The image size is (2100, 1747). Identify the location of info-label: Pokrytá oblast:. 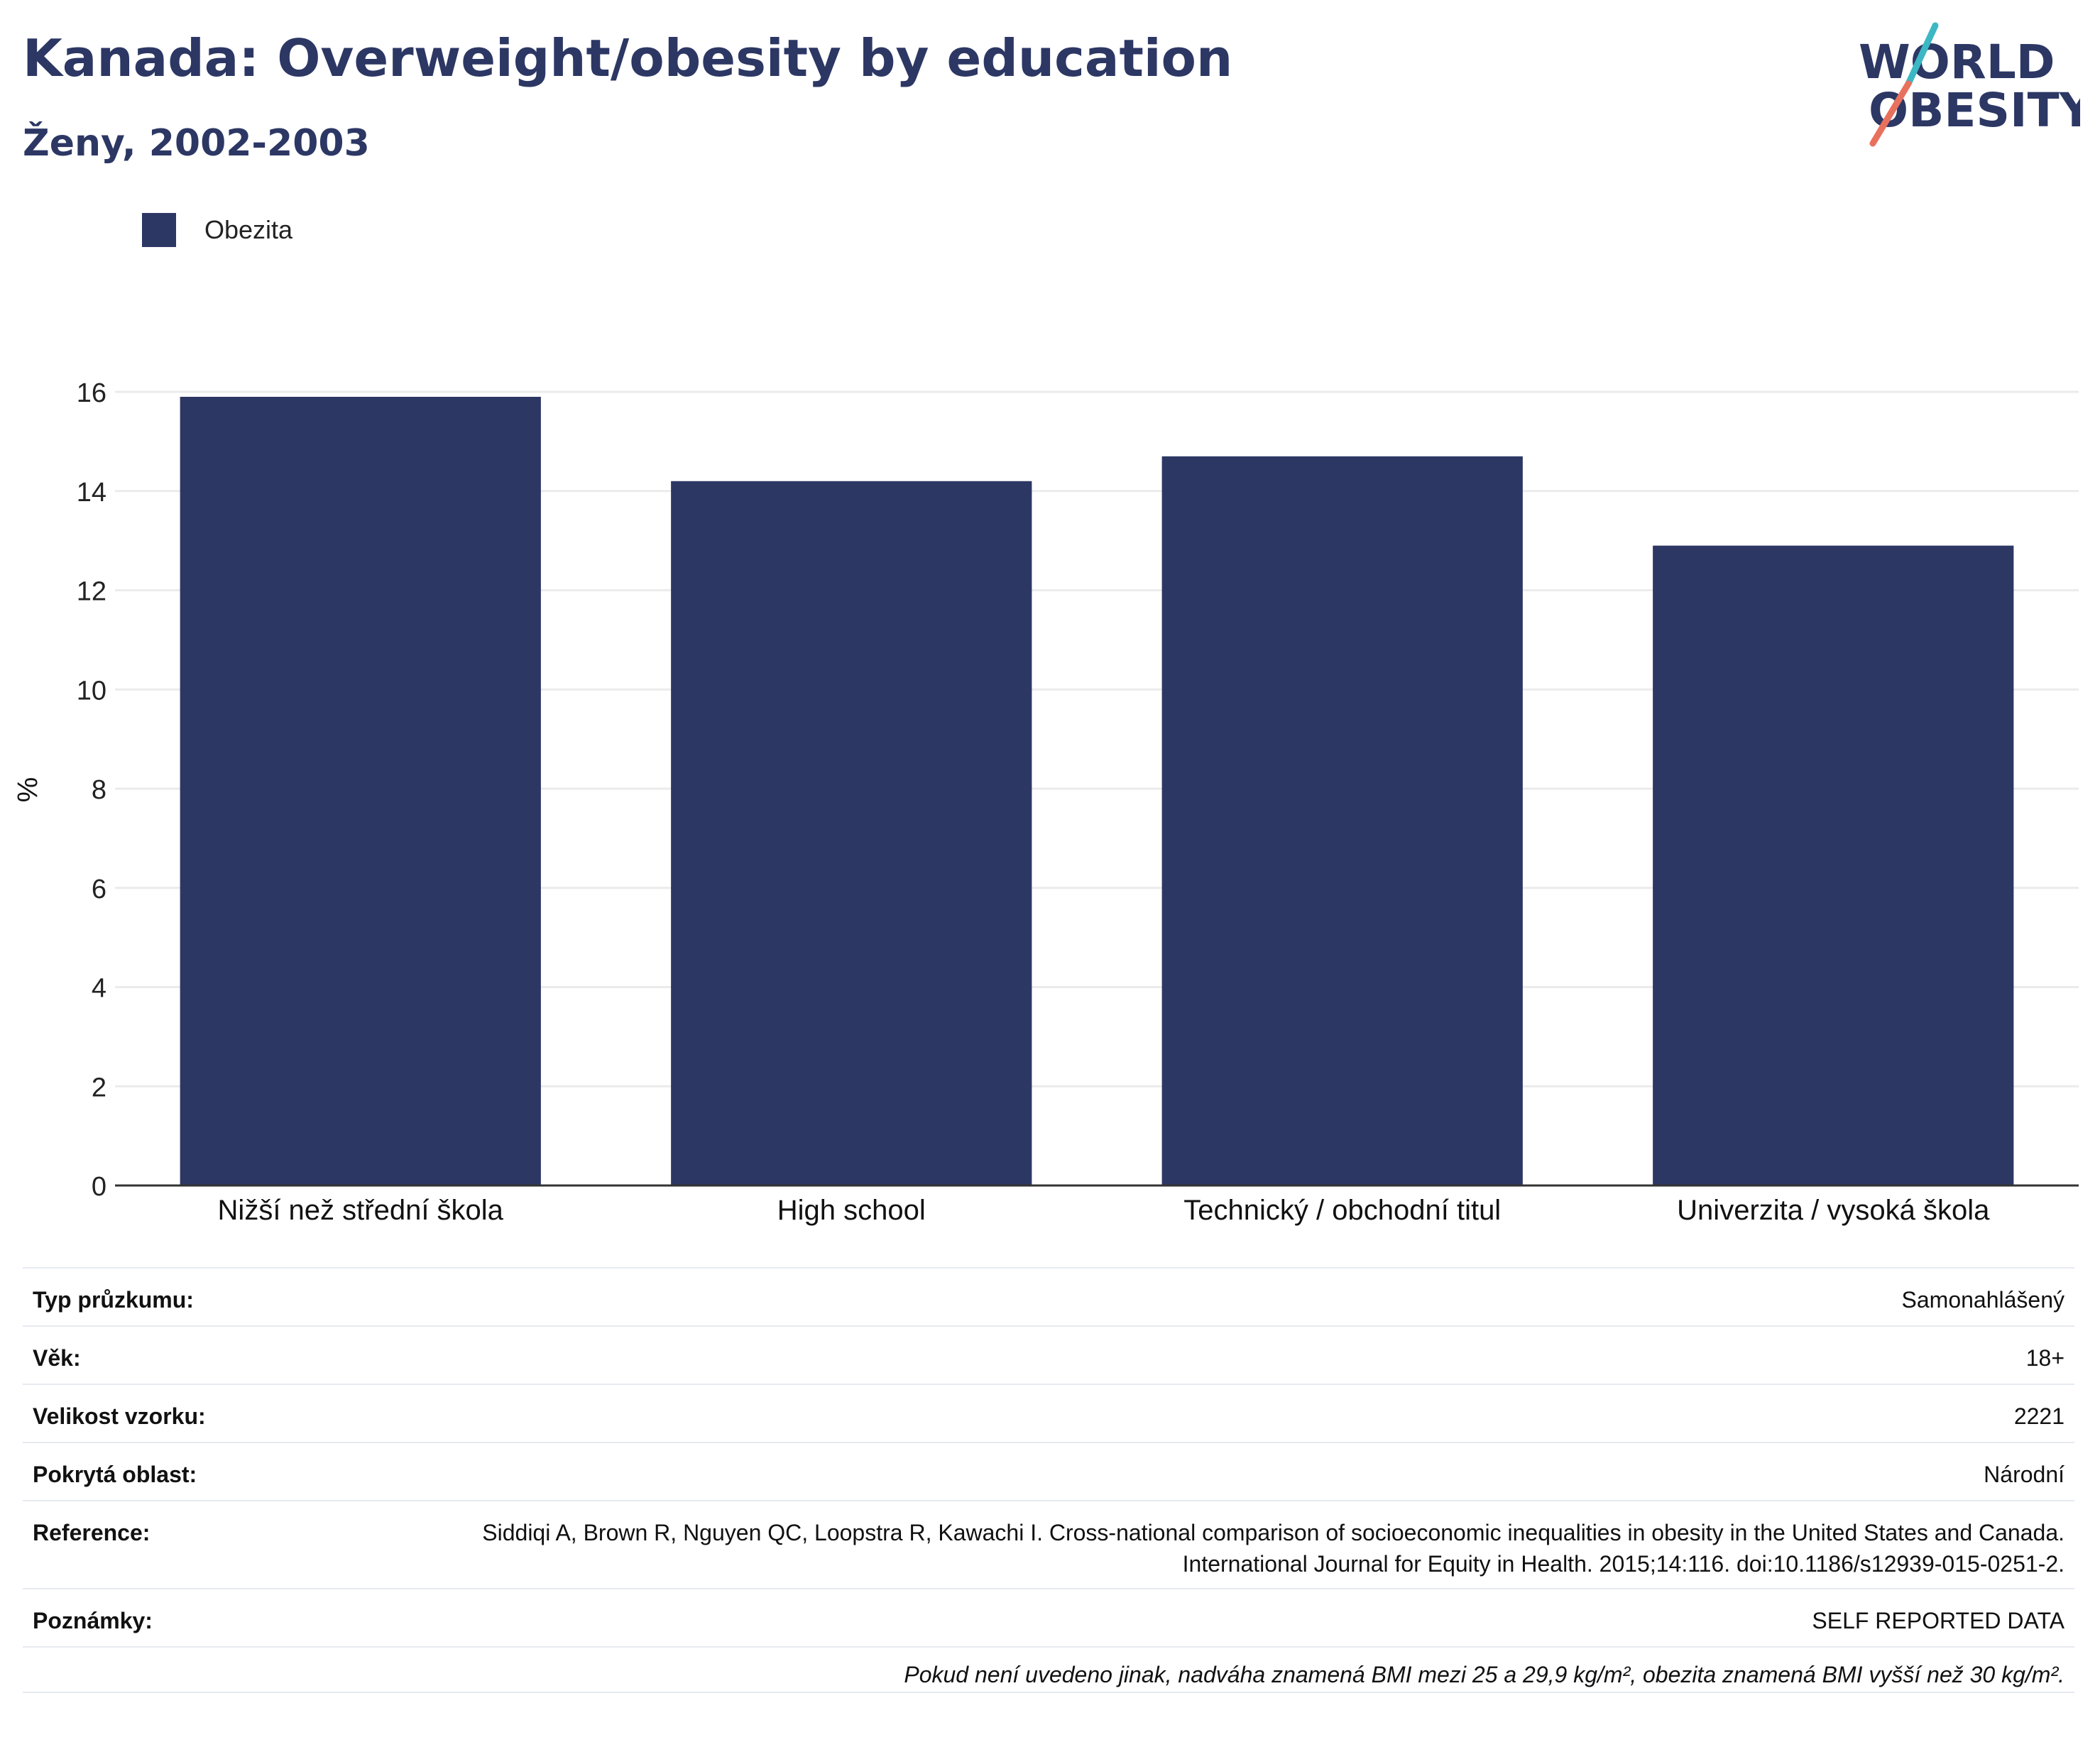
(115, 1474).